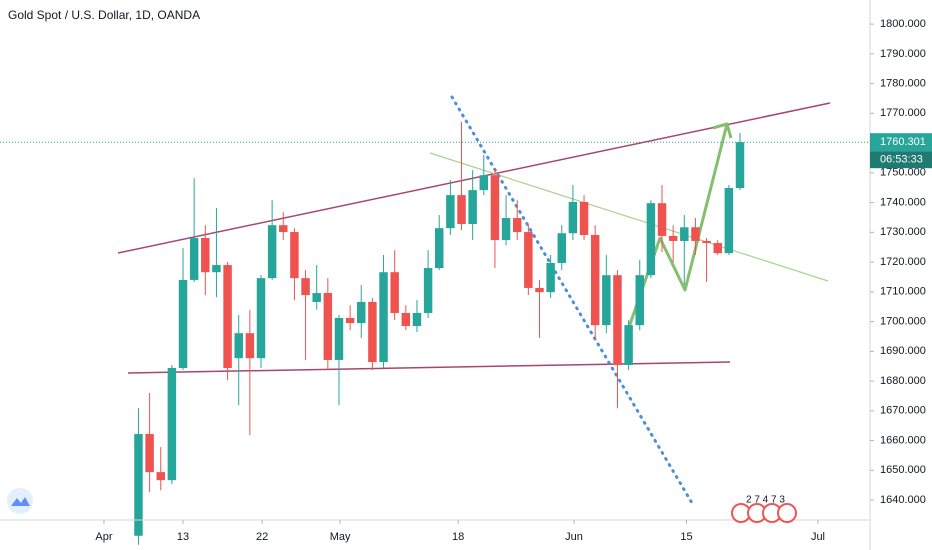  I want to click on y-tick-label: 1730.000, so click(903, 232).